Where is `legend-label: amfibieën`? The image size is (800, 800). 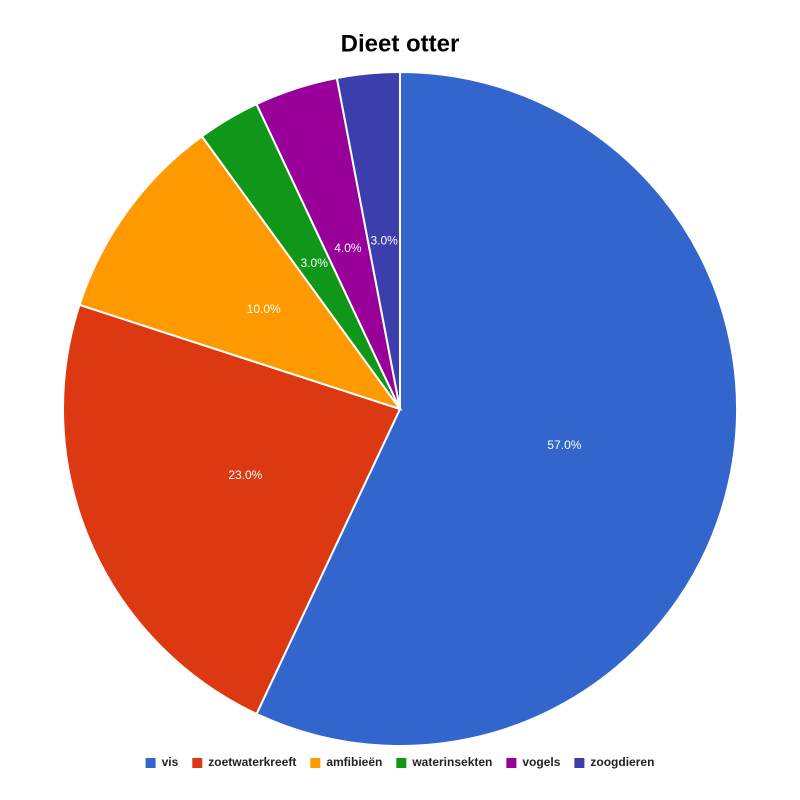
legend-label: amfibieën is located at coordinates (354, 762).